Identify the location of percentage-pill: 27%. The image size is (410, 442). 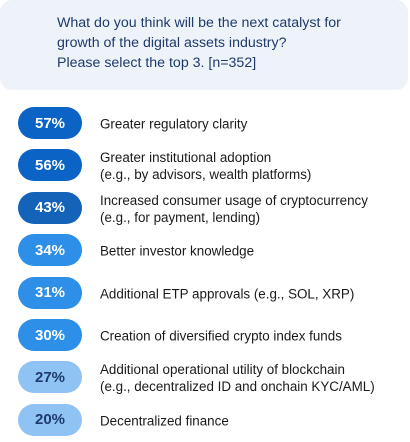
(50, 377).